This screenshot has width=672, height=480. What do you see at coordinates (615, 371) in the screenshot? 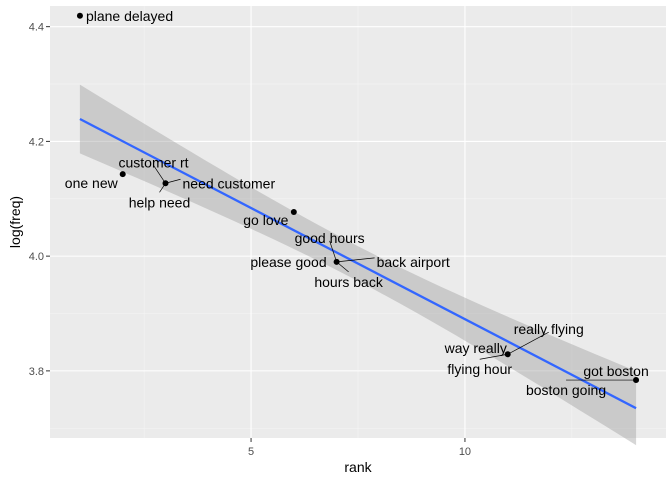
I see `point-label: got boston` at bounding box center [615, 371].